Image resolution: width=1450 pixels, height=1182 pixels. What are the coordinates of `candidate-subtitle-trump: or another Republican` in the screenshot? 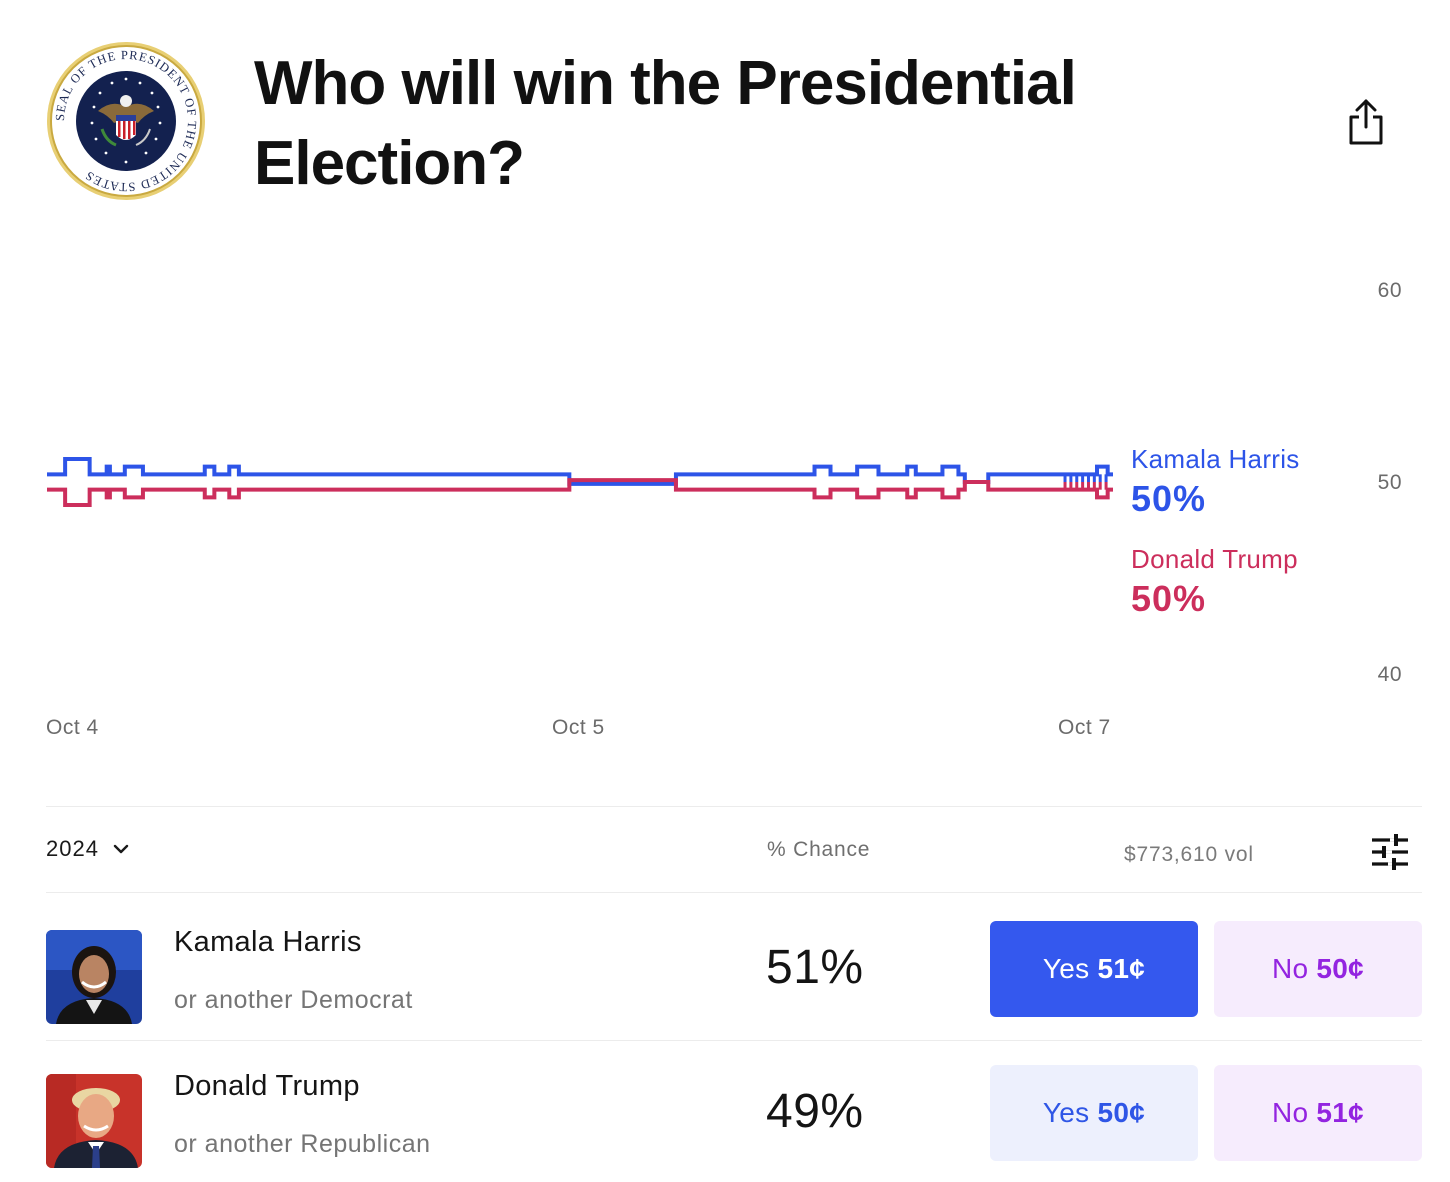 It's located at (302, 1144).